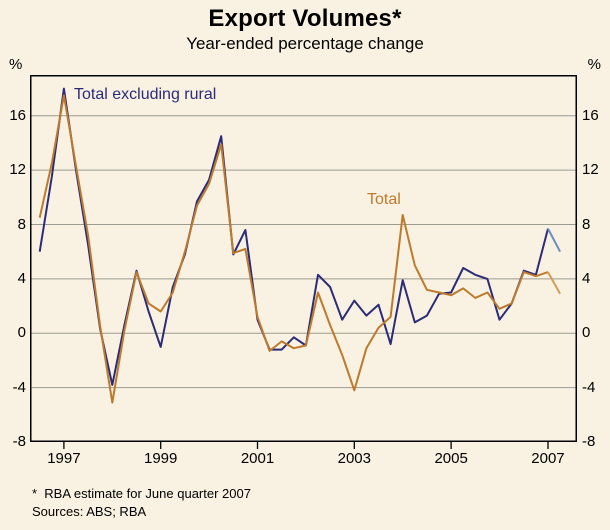 This screenshot has width=610, height=530. I want to click on chart-subtitle: Year-ended percentage change, so click(305, 43).